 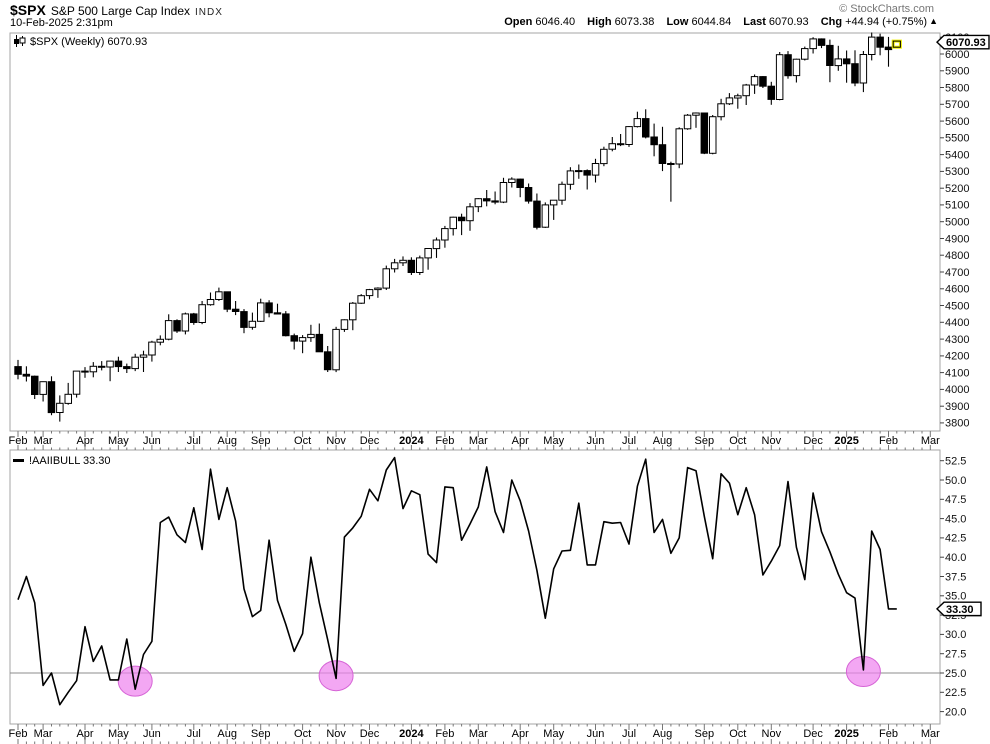 What do you see at coordinates (19, 42) in the screenshot?
I see `candlestick-chart-icon` at bounding box center [19, 42].